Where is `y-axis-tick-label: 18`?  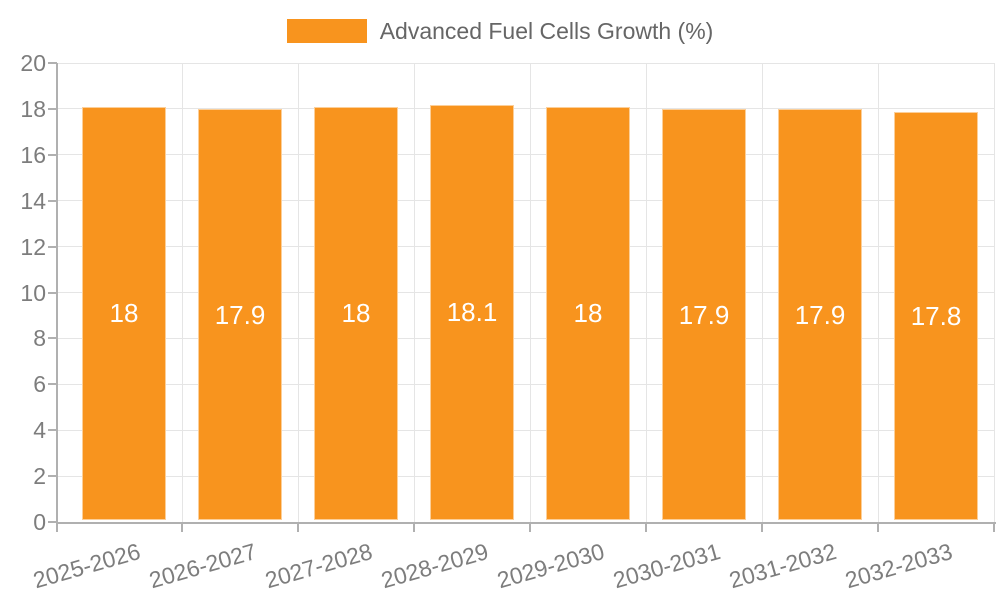
y-axis-tick-label: 18 is located at coordinates (33, 108).